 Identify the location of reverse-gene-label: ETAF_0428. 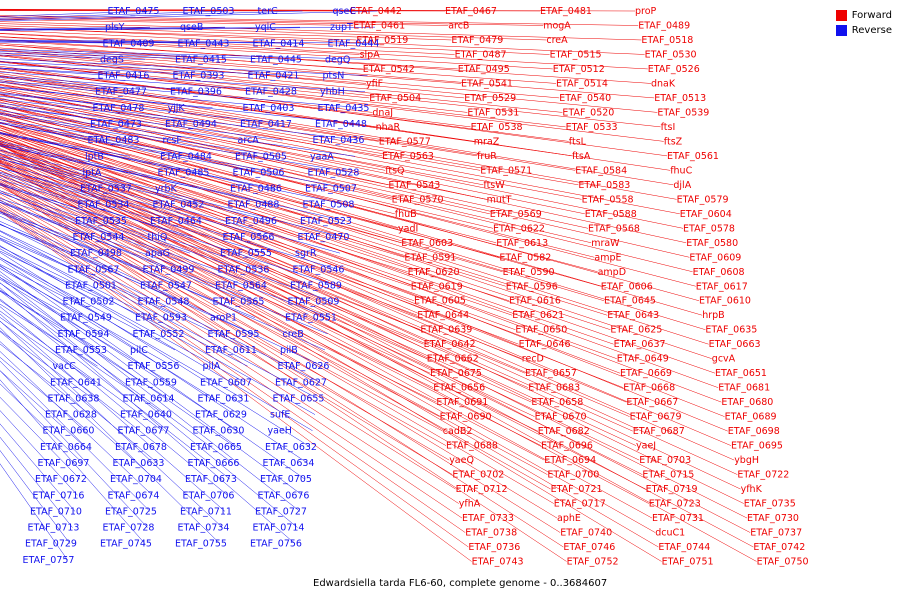
(271, 92).